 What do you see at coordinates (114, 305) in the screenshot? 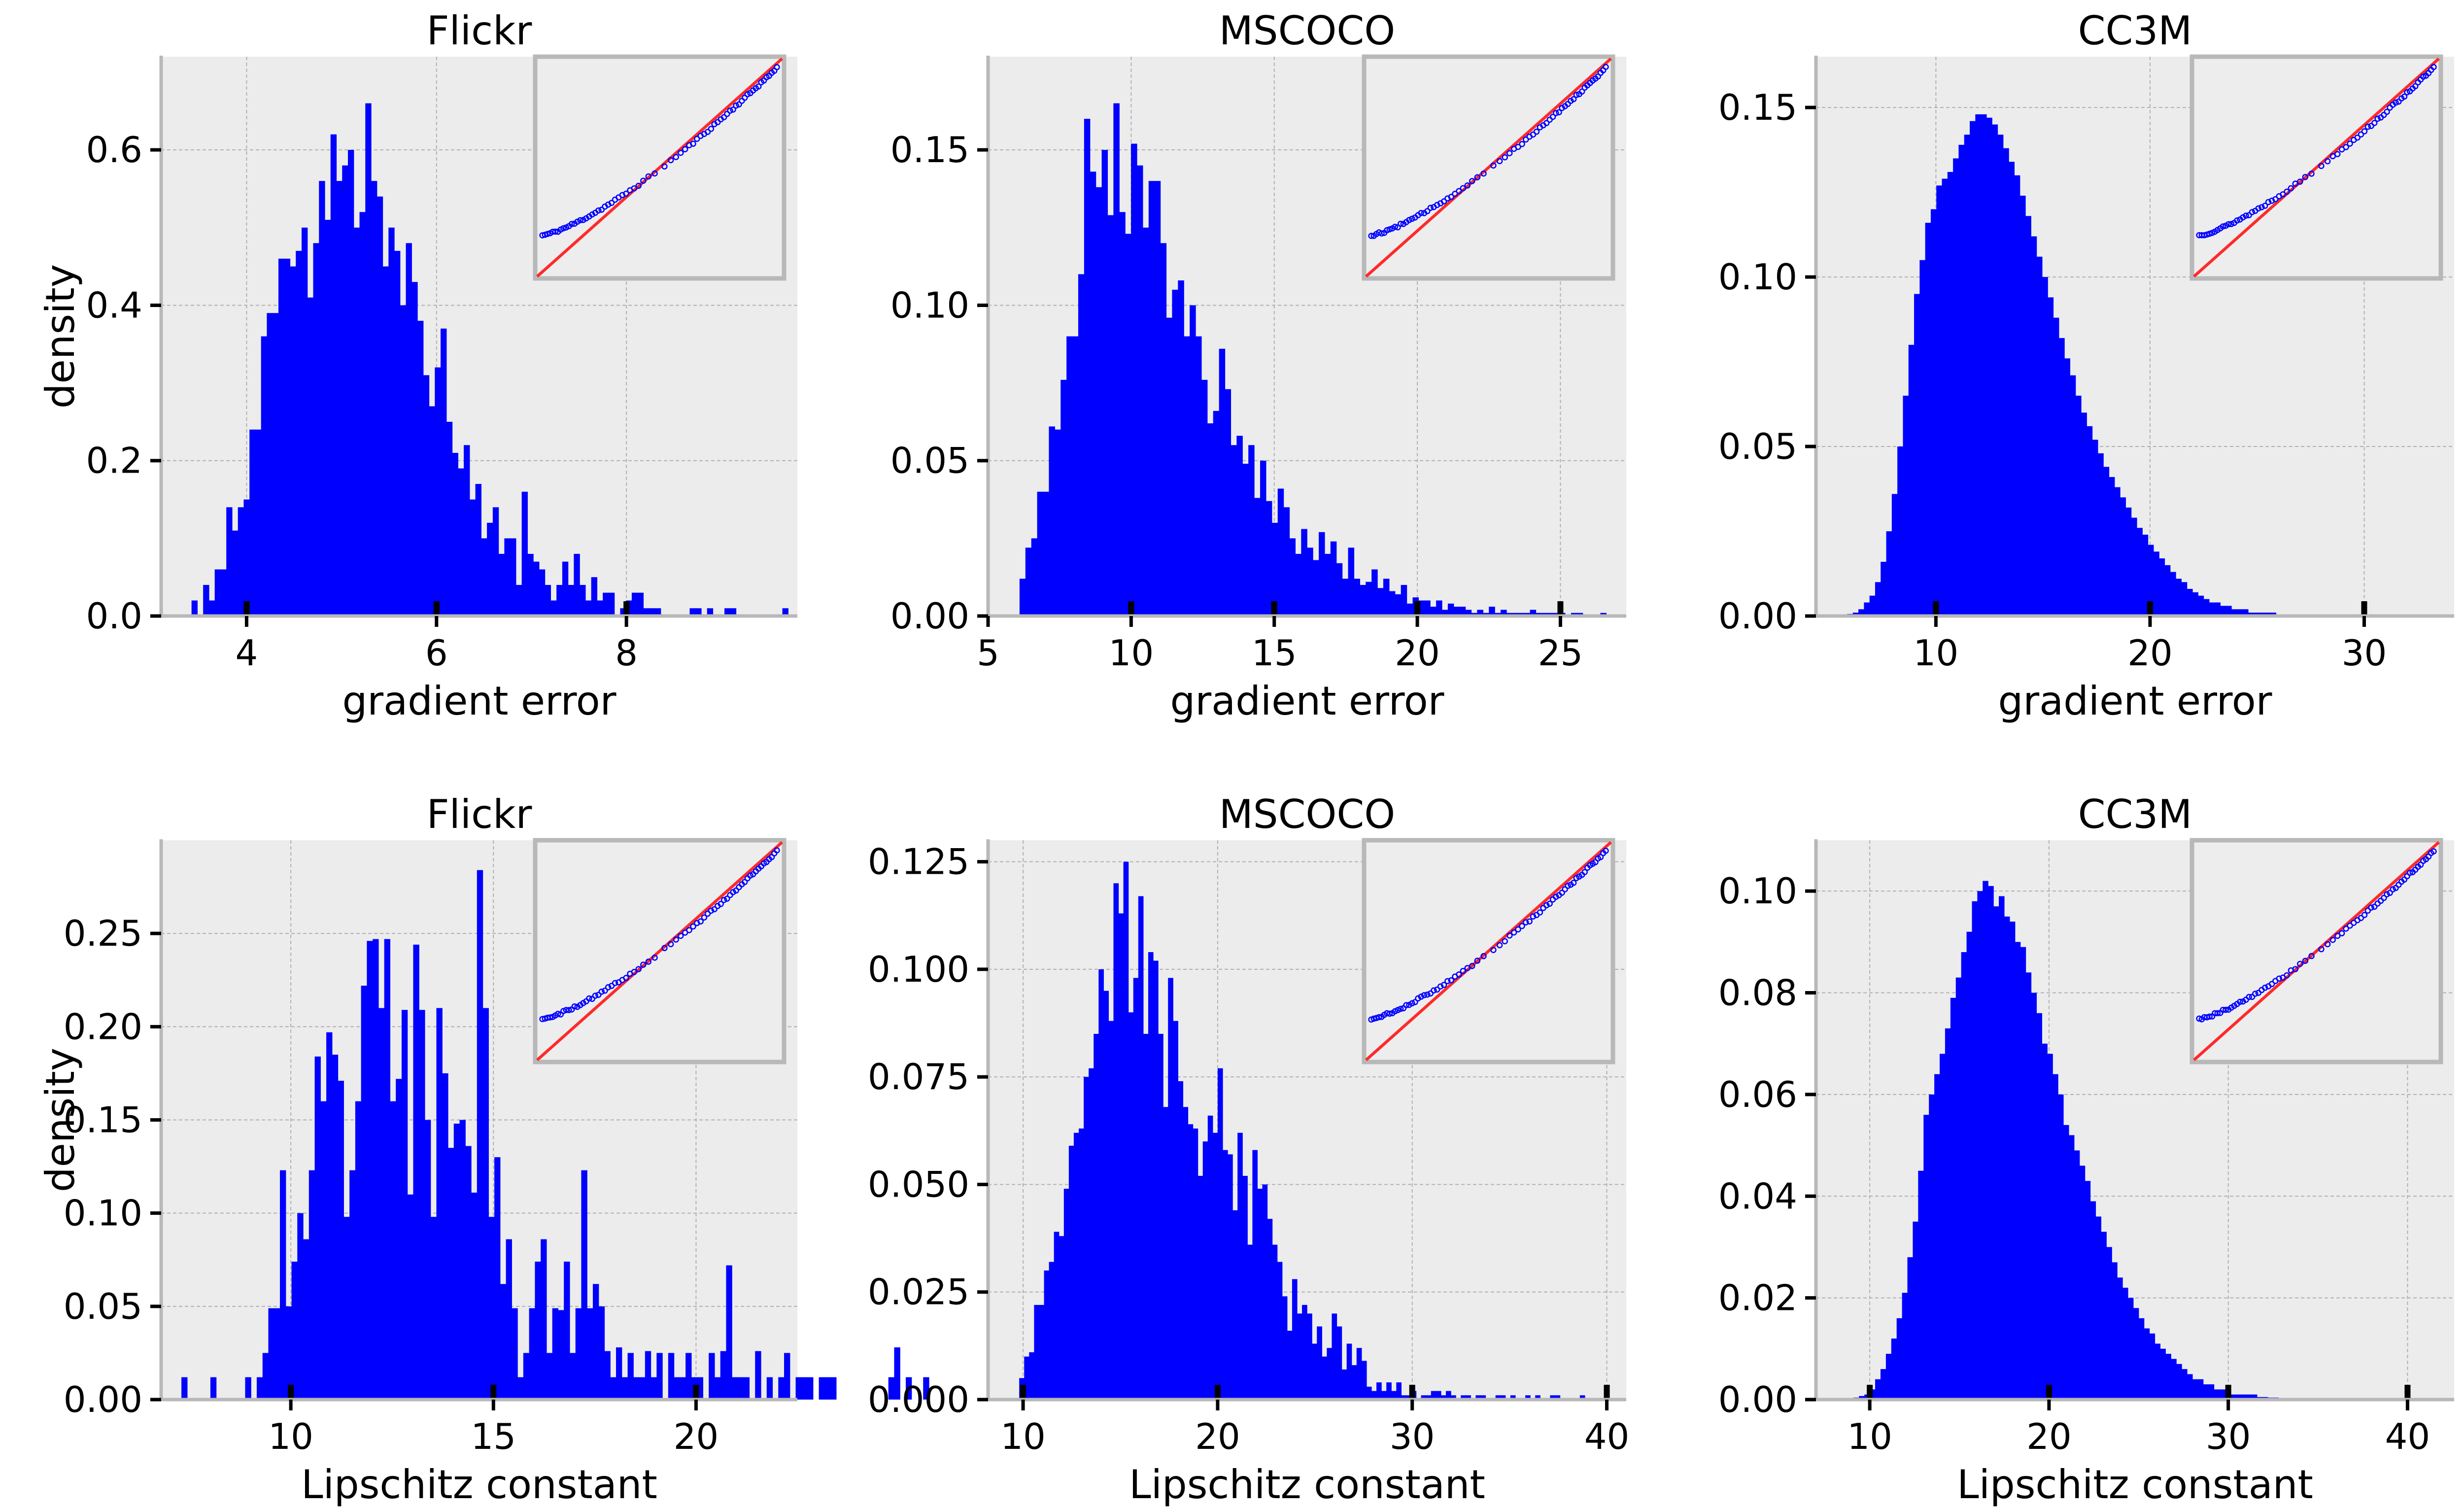
I see `y-tick-label: 0.4` at bounding box center [114, 305].